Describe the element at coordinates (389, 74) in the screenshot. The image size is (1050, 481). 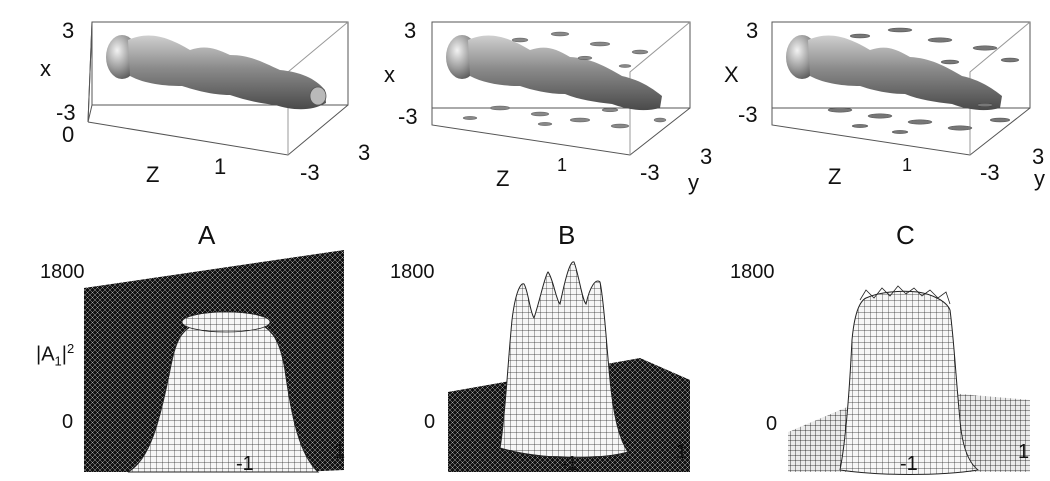
I see `top-b-xlabel: x` at that location.